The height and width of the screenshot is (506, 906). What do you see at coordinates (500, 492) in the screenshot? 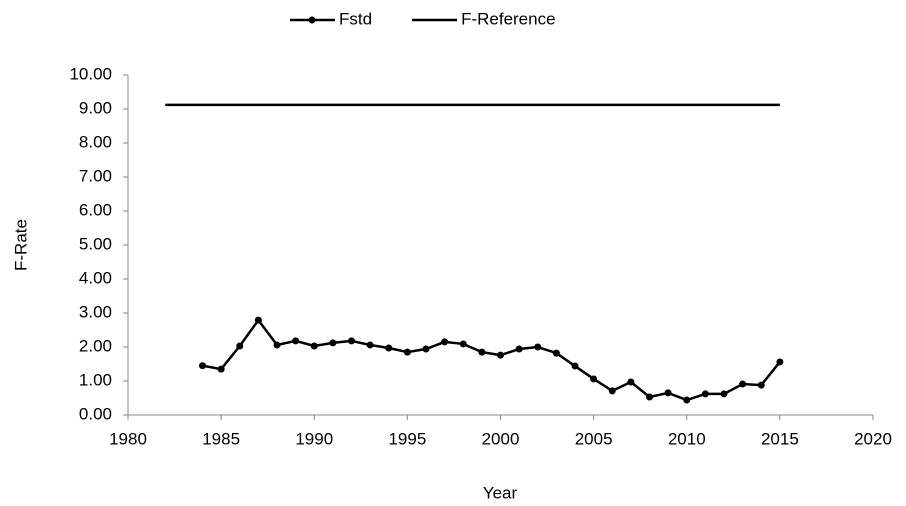
I see `x-axis-title: Year` at bounding box center [500, 492].